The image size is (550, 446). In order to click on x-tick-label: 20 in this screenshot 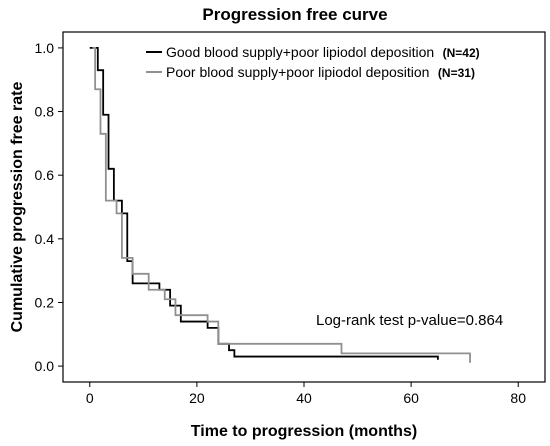, I will do `click(197, 398)`.